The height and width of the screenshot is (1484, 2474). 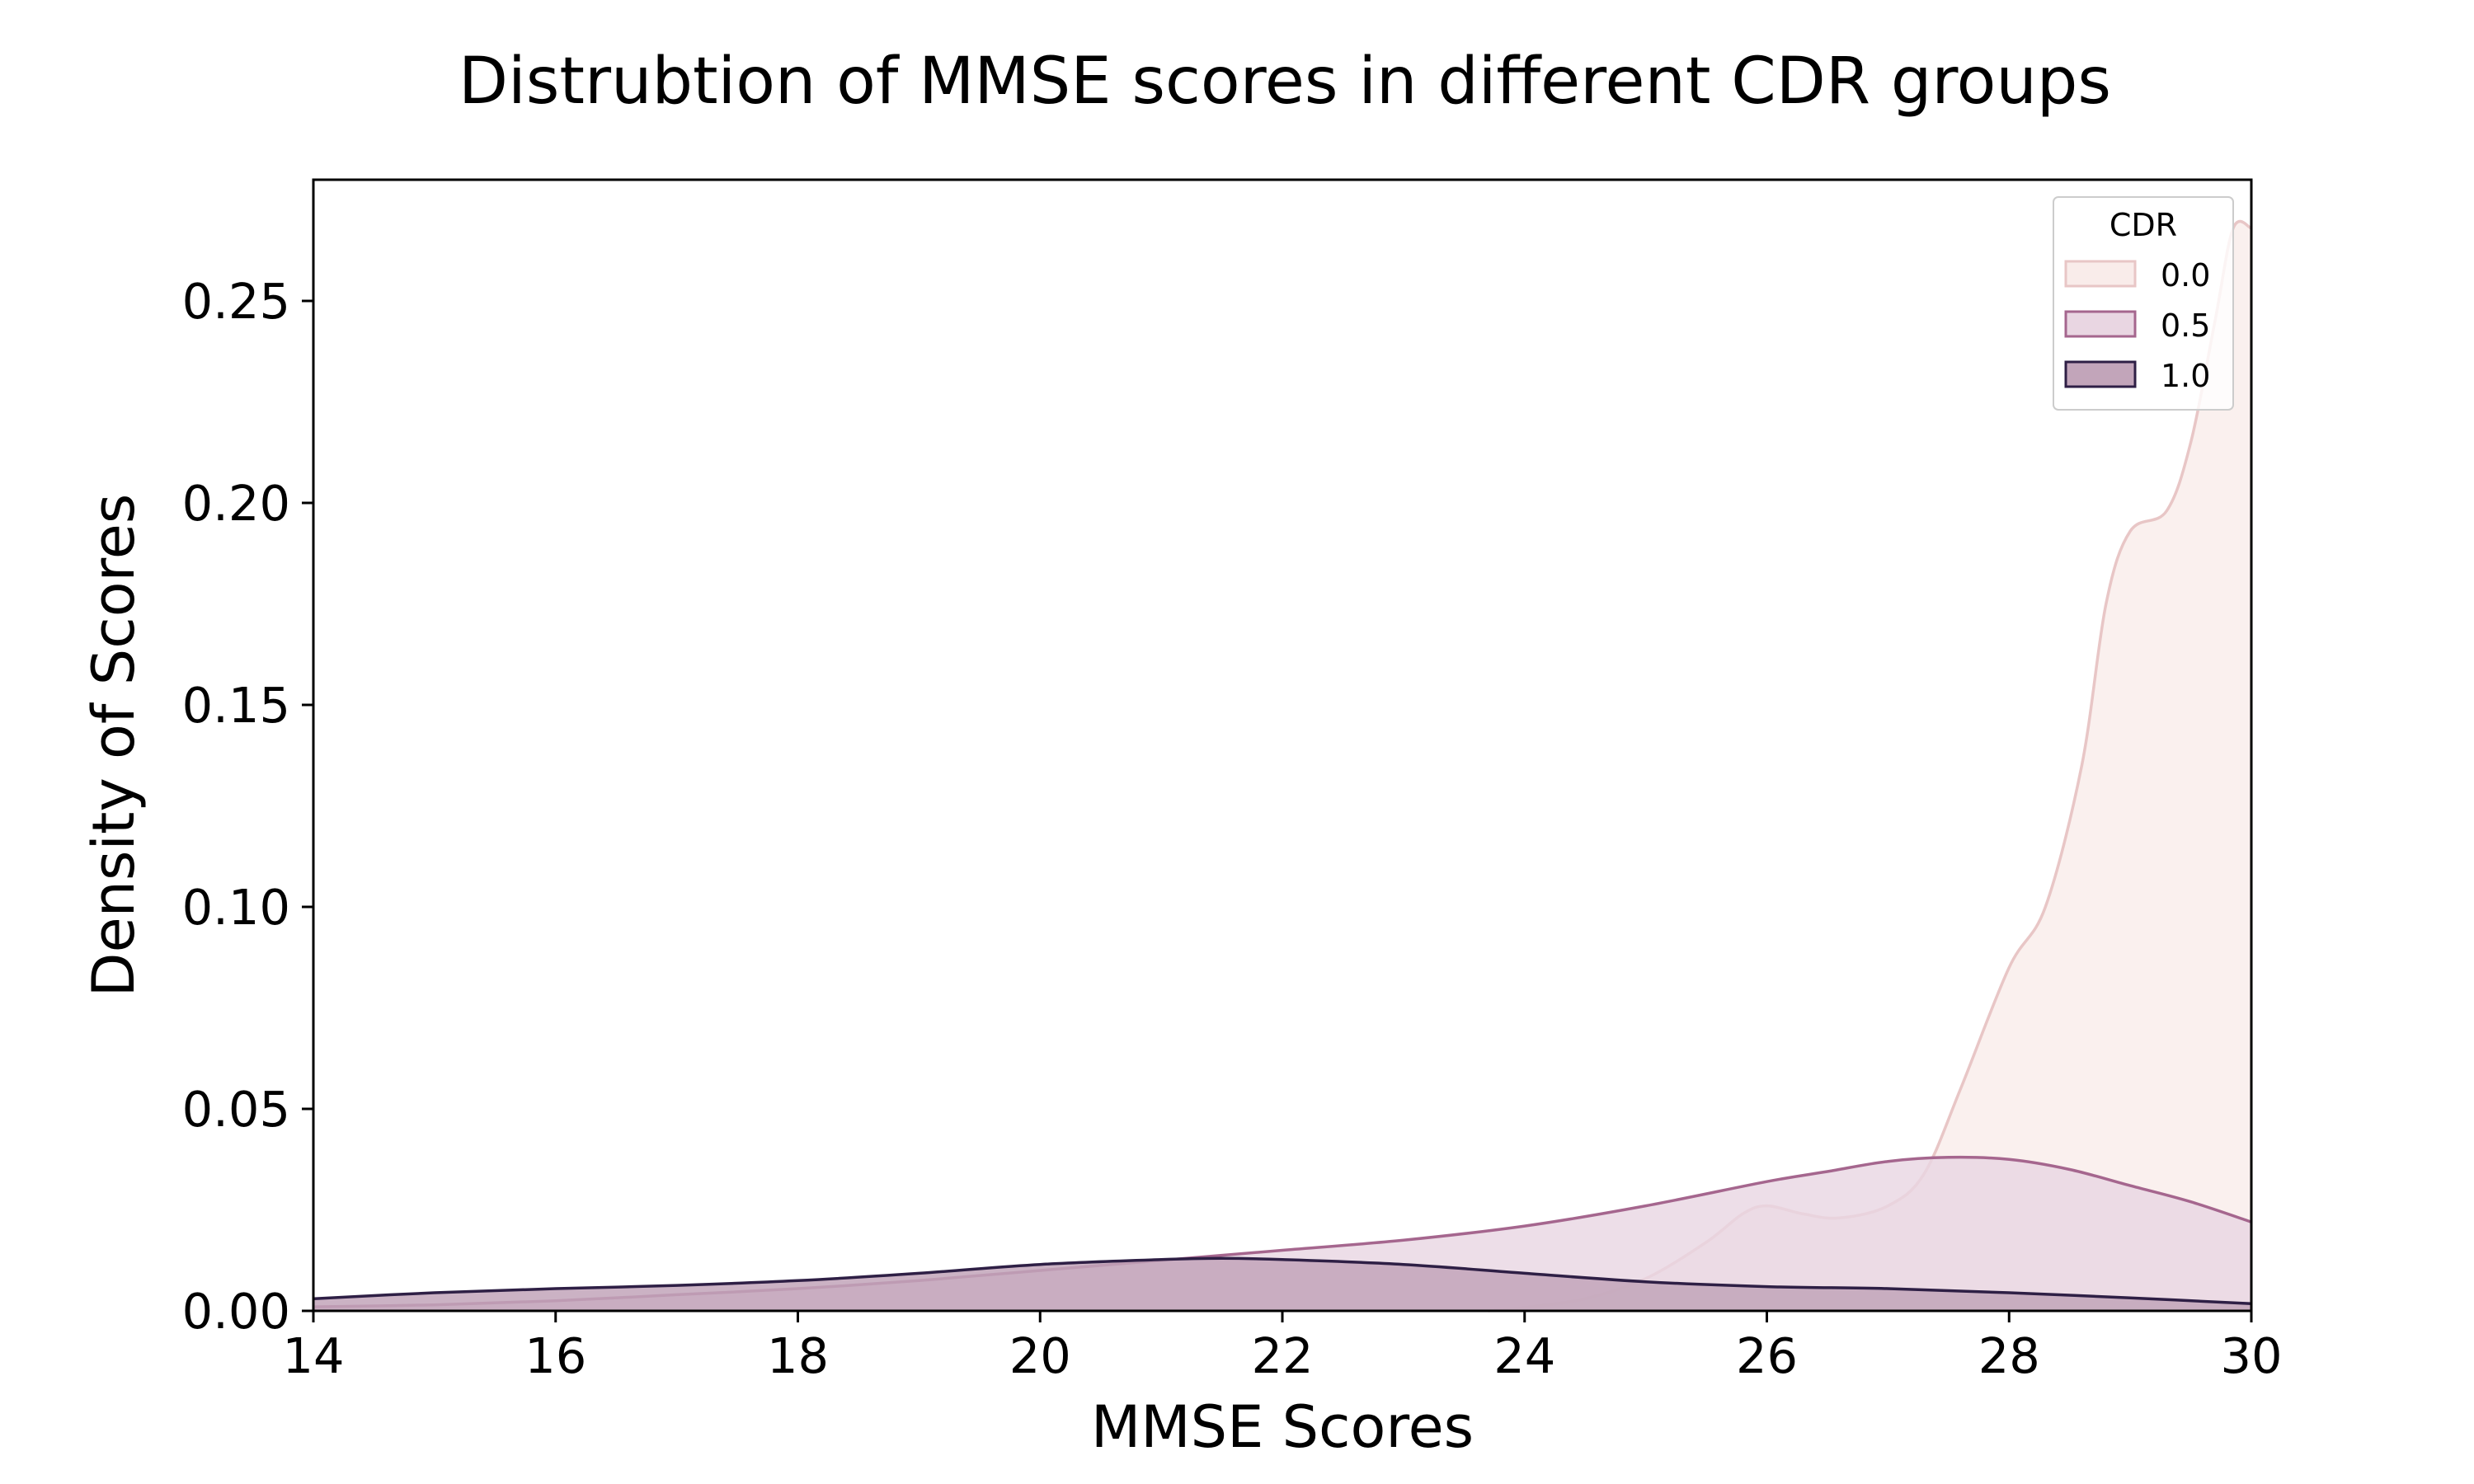 What do you see at coordinates (1524, 1355) in the screenshot?
I see `x-tick-label: 24` at bounding box center [1524, 1355].